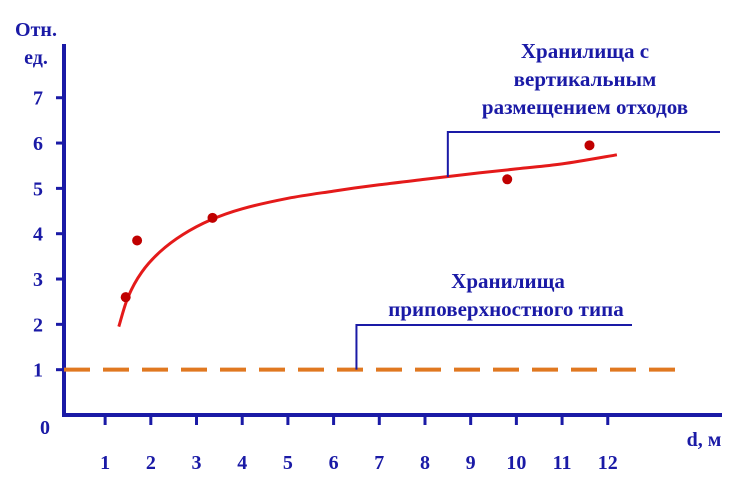 The image size is (735, 483). I want to click on x-tick-label-7: 7, so click(379, 463).